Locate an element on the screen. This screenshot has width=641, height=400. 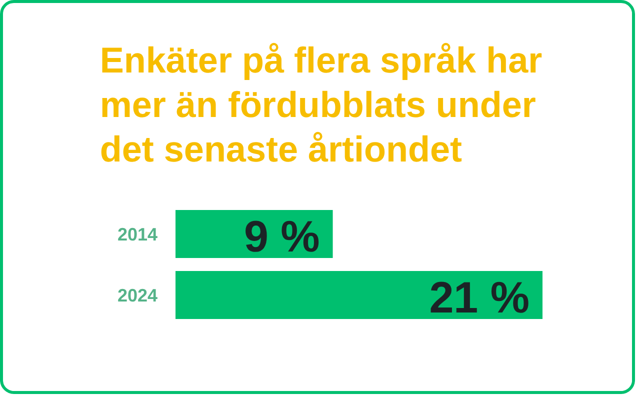
data-label: 9 % is located at coordinates (282, 237).